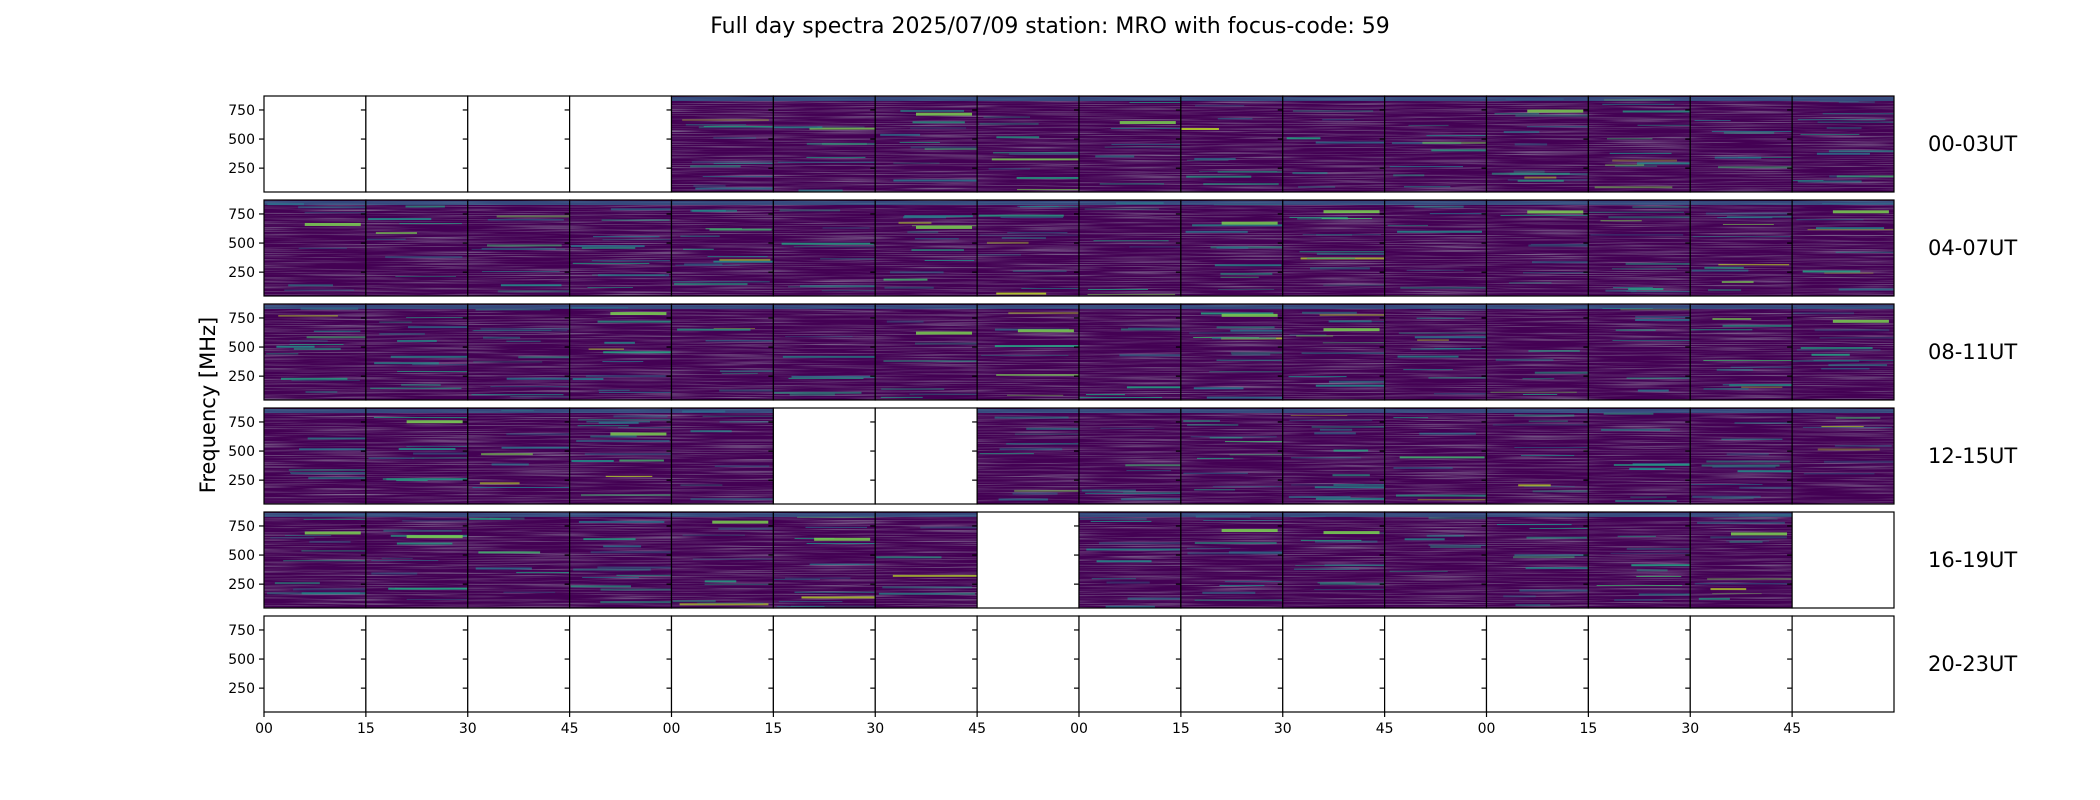  What do you see at coordinates (944, 227) in the screenshot?
I see `strong-emission` at bounding box center [944, 227].